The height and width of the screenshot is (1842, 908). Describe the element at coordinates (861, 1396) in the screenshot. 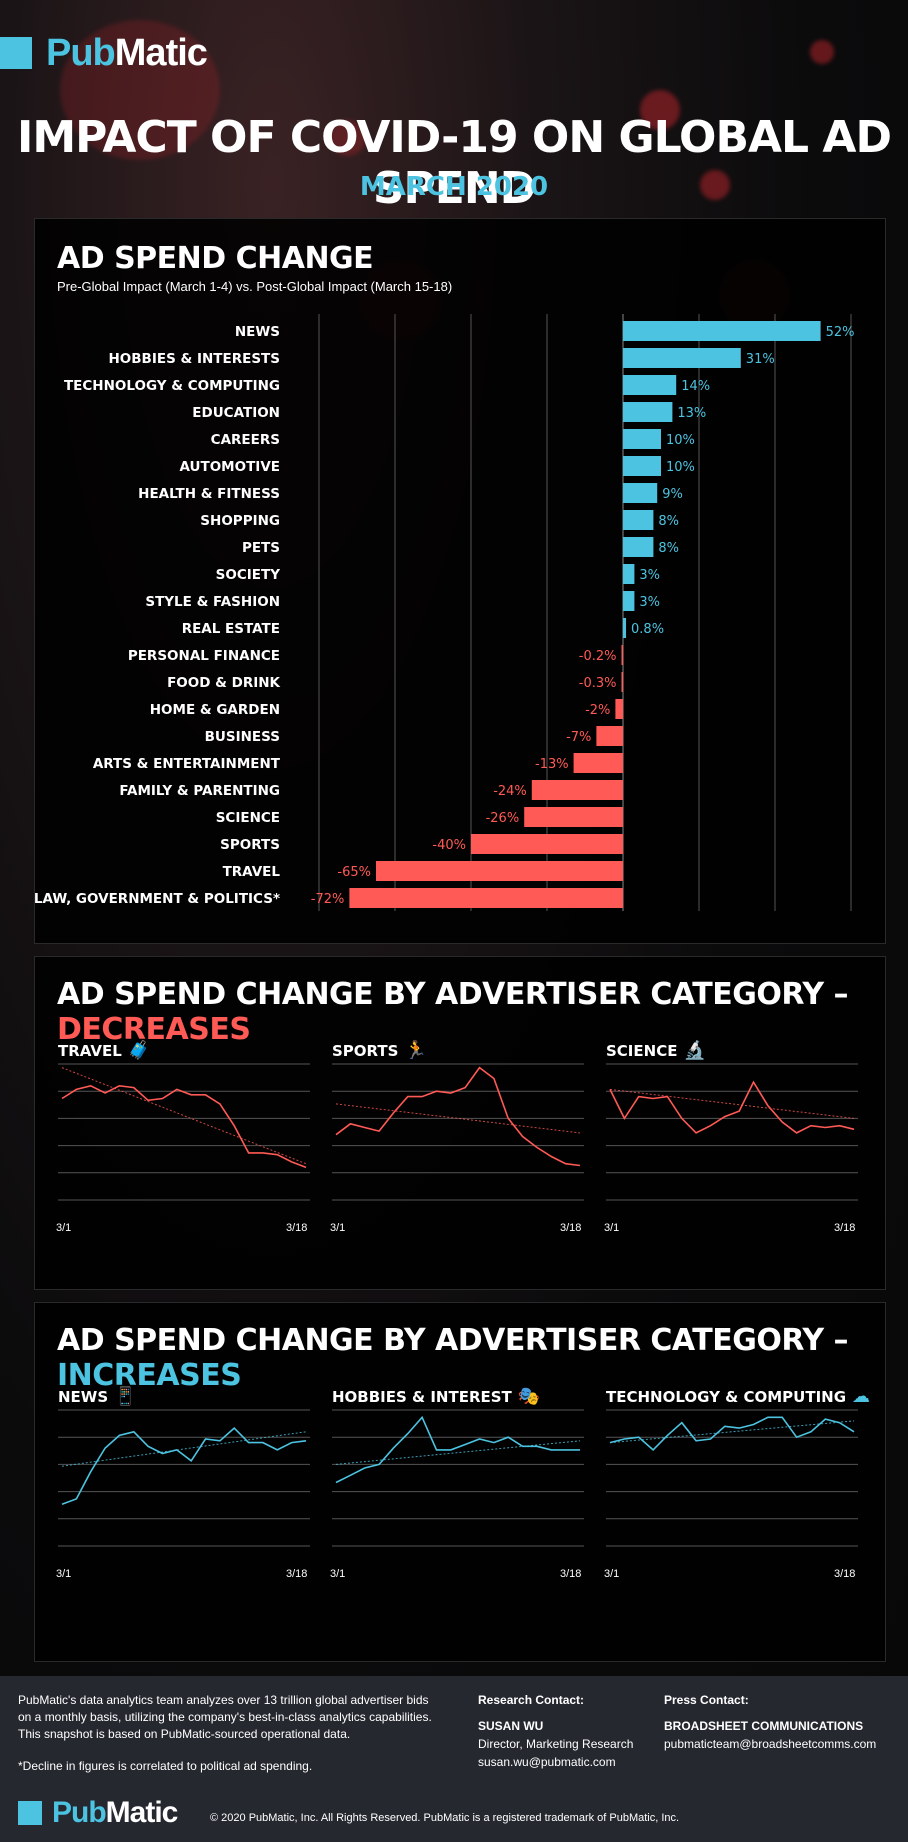

I see `cloud-devices-icon: ☁` at that location.